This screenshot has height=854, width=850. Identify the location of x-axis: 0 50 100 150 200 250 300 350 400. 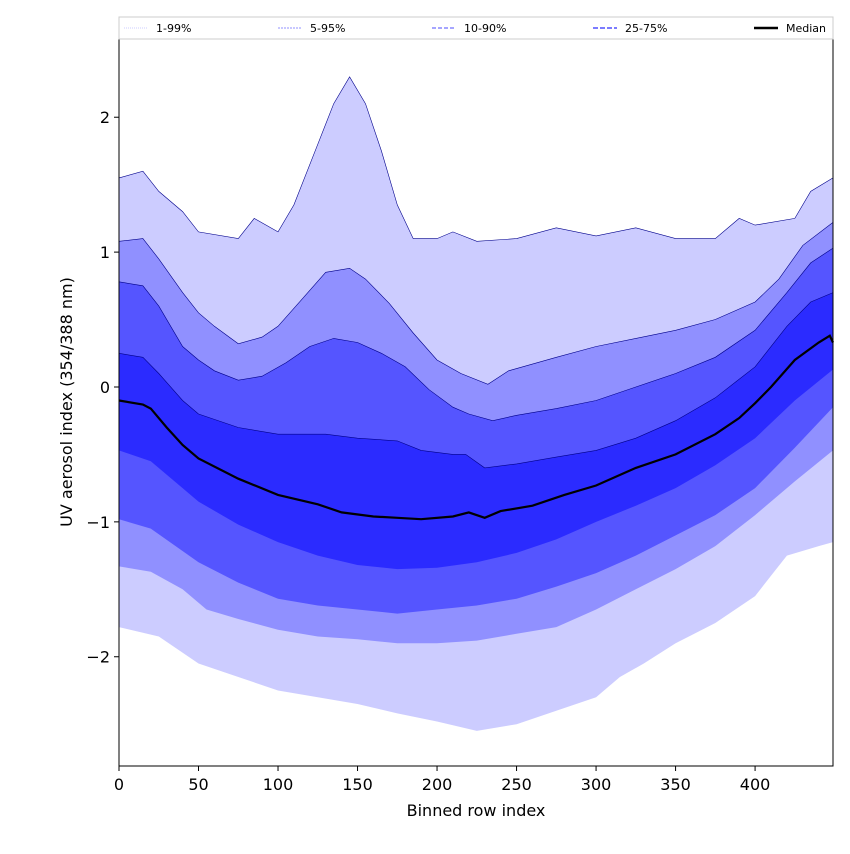
(442, 780).